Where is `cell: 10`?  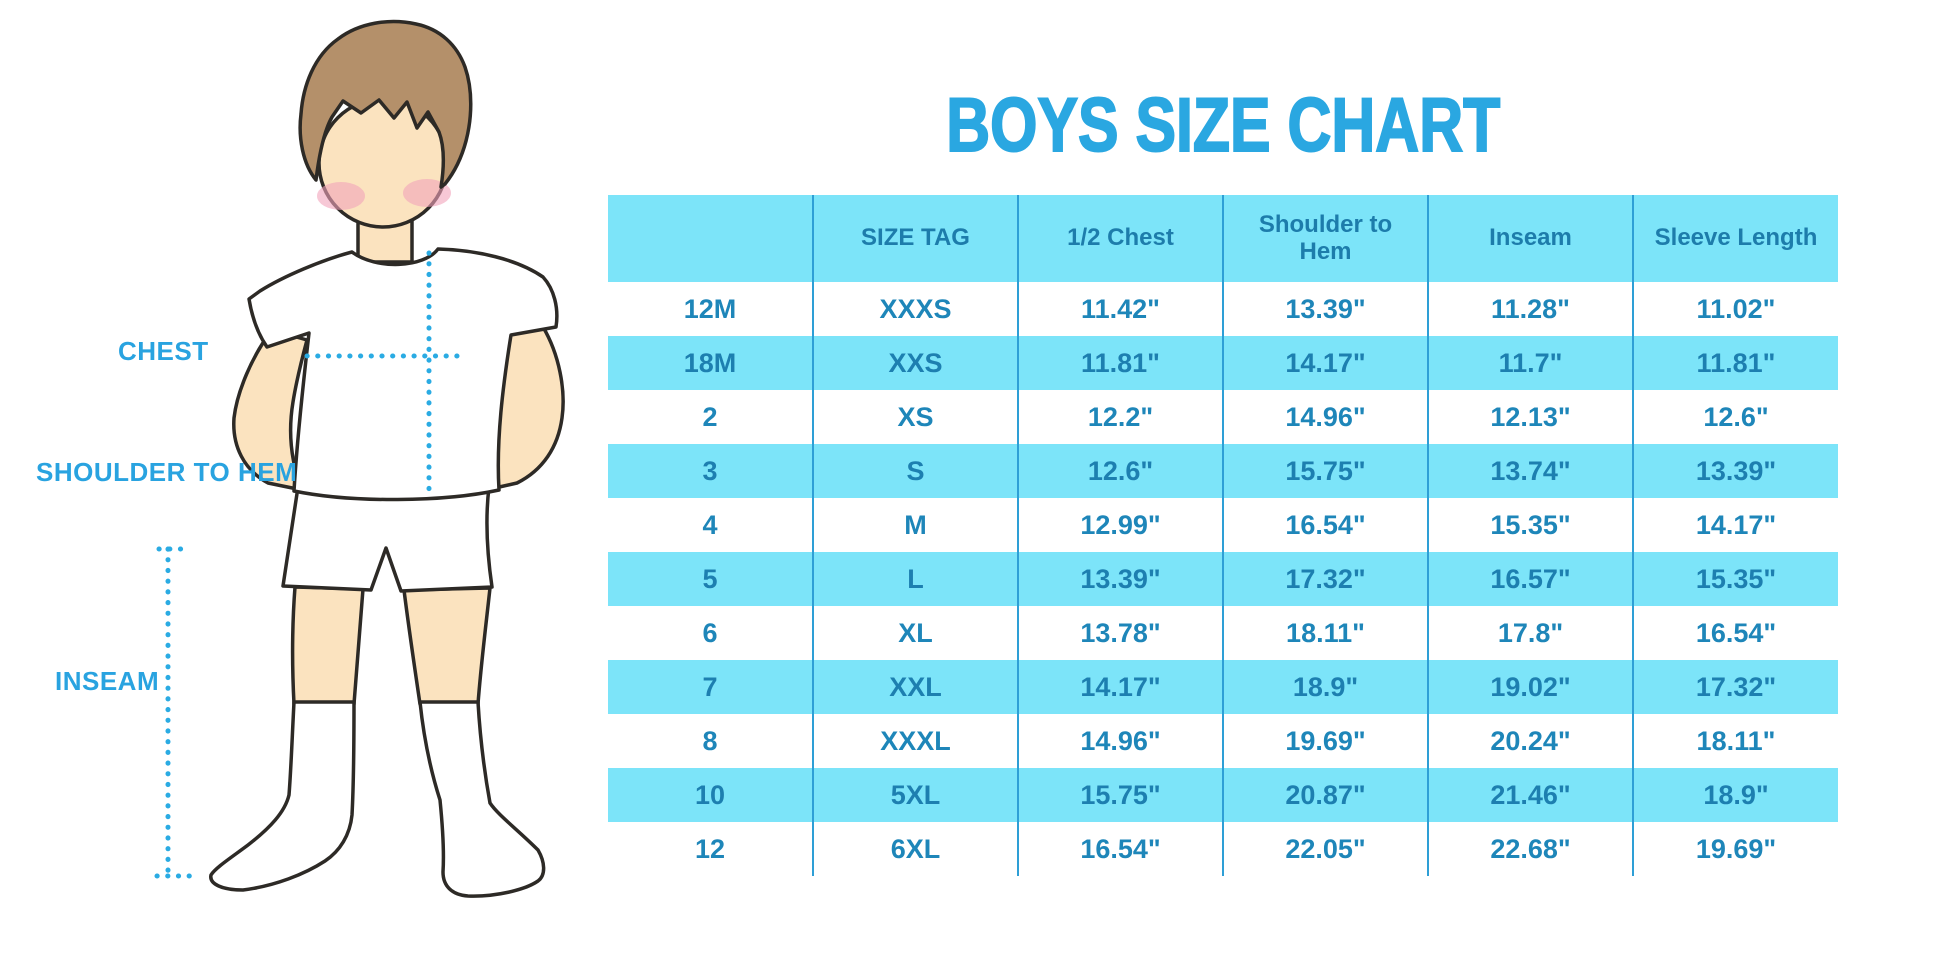
cell: 10 is located at coordinates (711, 795).